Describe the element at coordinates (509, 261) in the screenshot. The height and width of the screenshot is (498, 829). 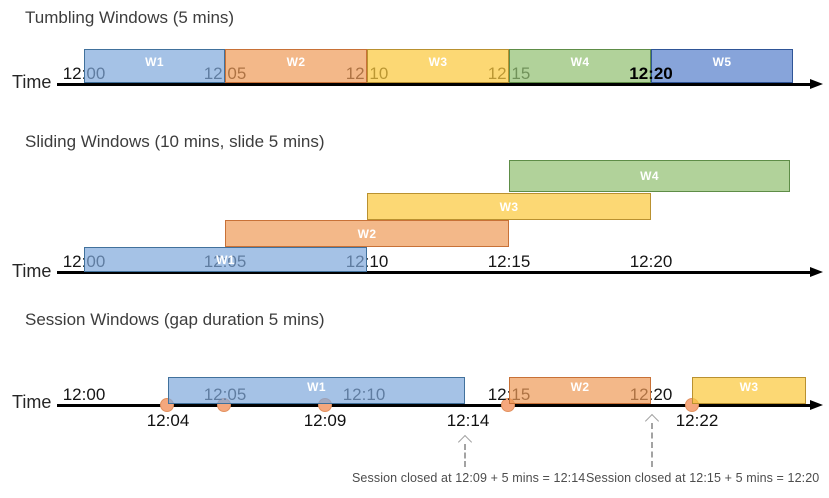
I see `time-tick: 12:15` at that location.